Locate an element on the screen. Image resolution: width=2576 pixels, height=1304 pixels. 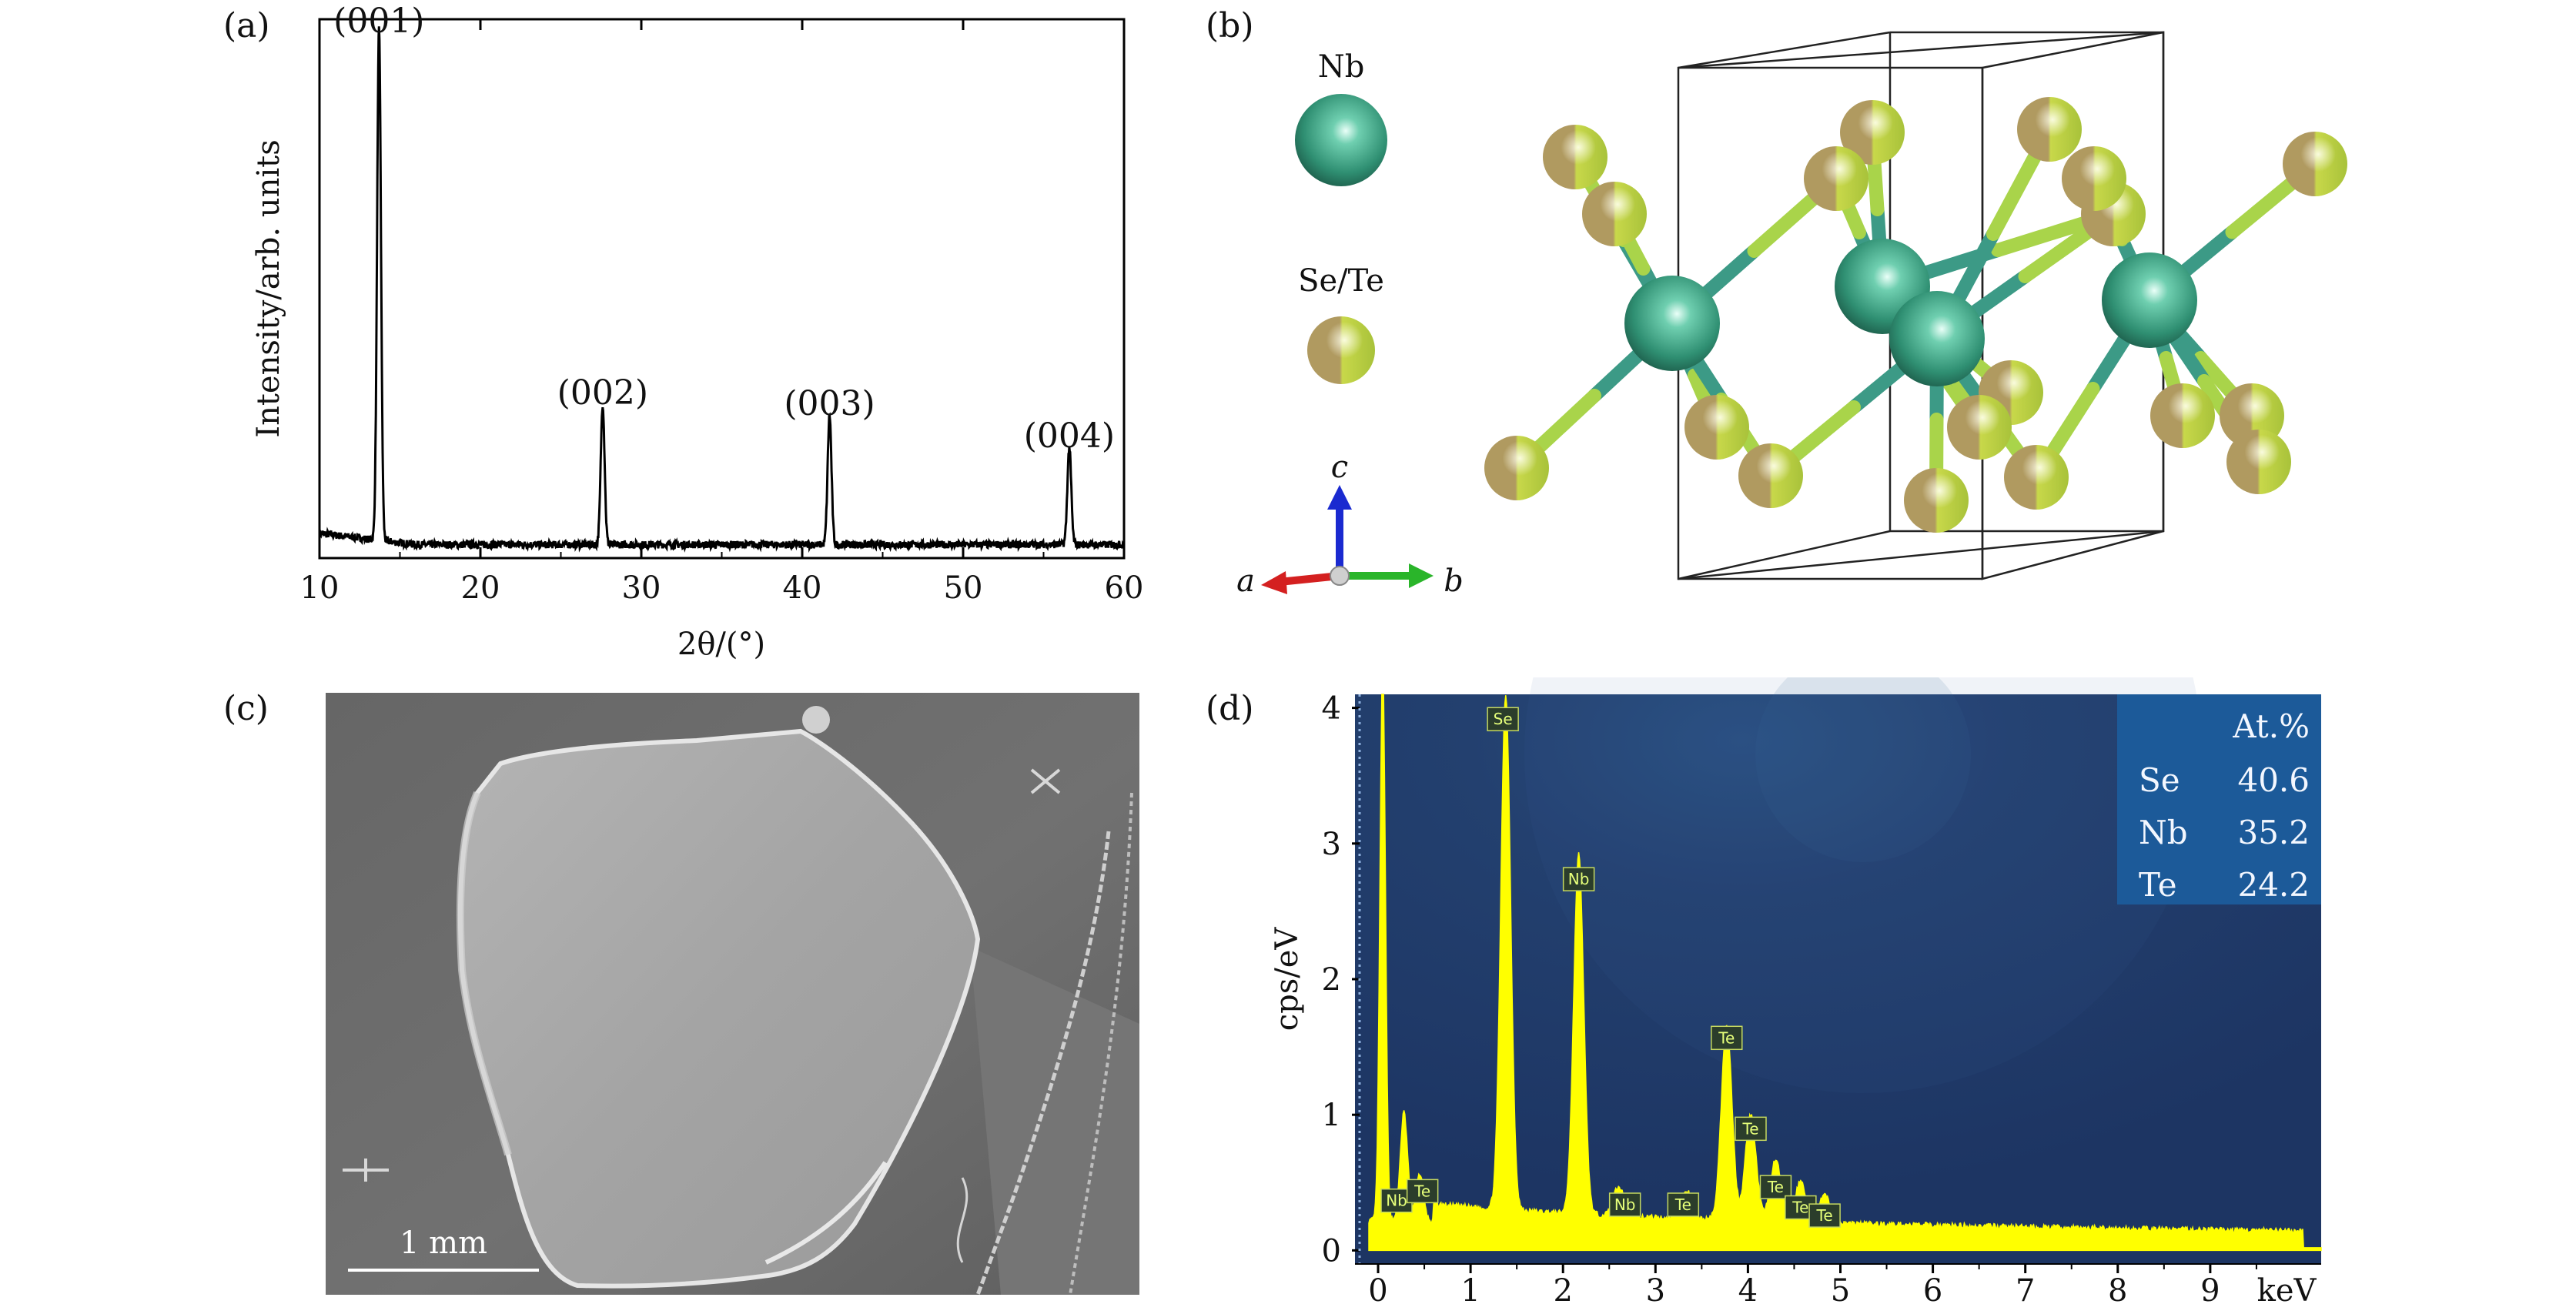
eds-x-tick-label: 7 is located at coordinates (2025, 1288).